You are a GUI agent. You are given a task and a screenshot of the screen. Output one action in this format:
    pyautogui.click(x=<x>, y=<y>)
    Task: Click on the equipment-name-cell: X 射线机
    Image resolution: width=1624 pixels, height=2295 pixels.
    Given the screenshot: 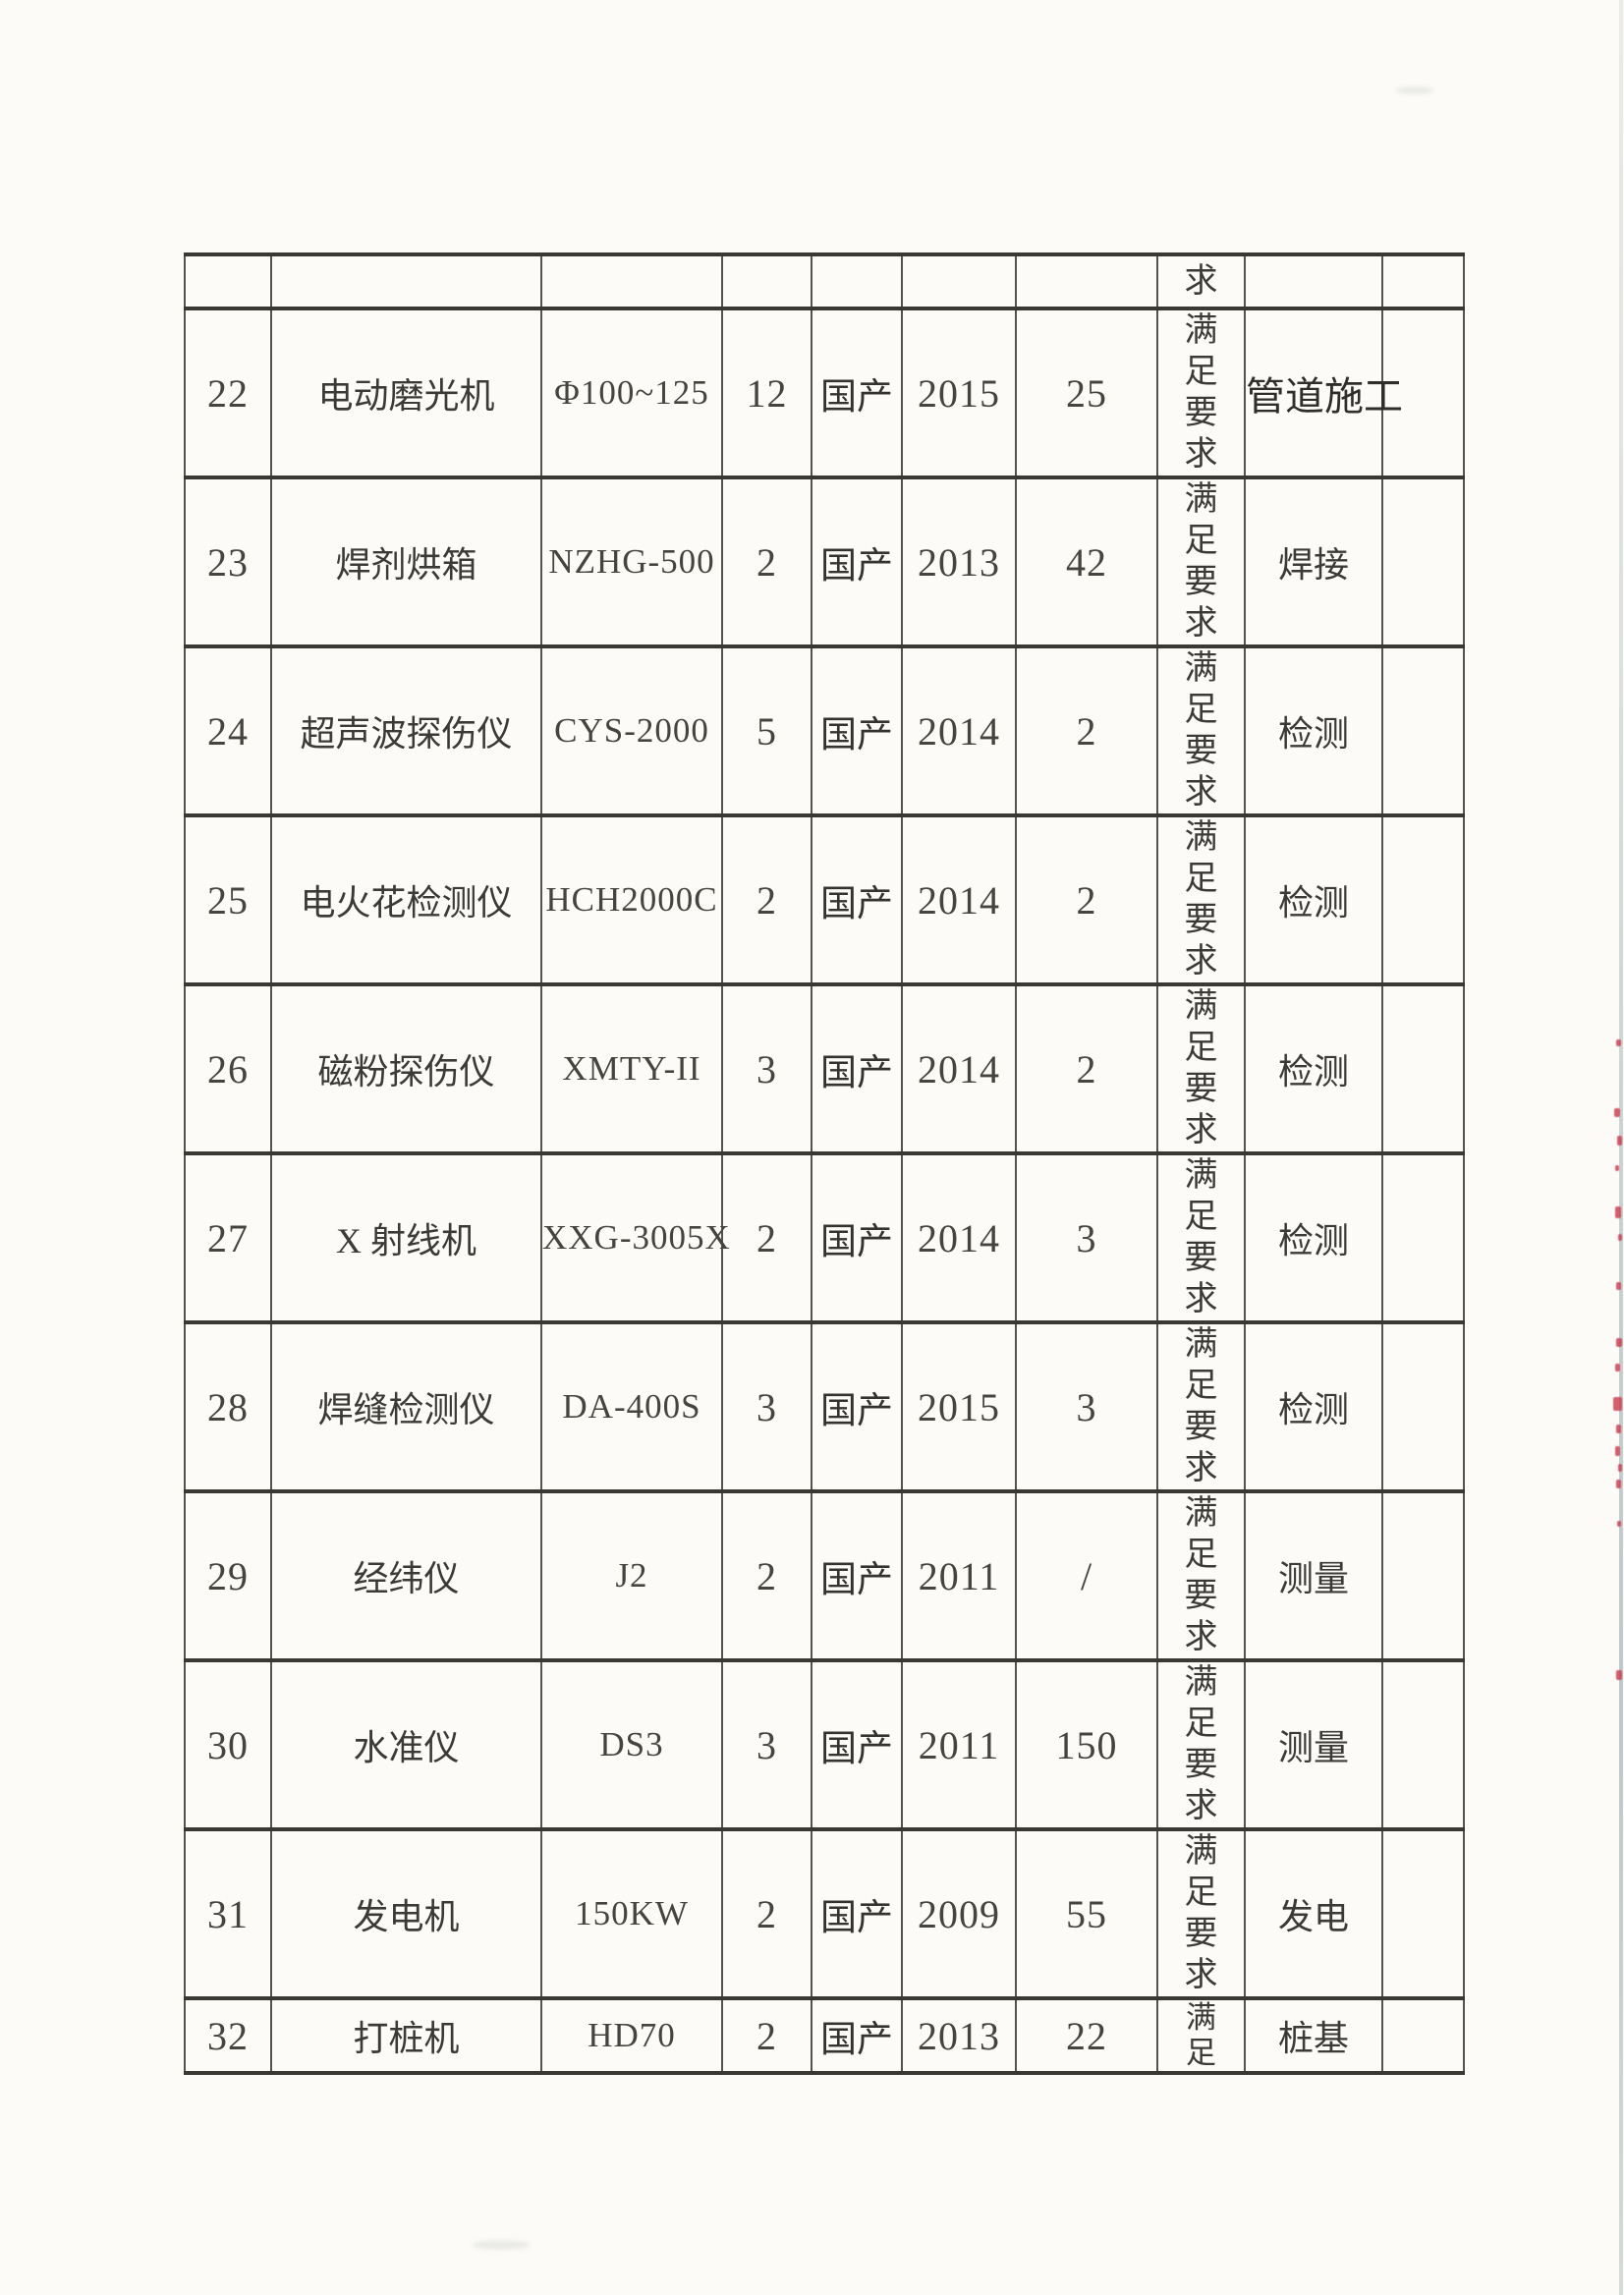 What is the action you would take?
    pyautogui.click(x=406, y=1238)
    